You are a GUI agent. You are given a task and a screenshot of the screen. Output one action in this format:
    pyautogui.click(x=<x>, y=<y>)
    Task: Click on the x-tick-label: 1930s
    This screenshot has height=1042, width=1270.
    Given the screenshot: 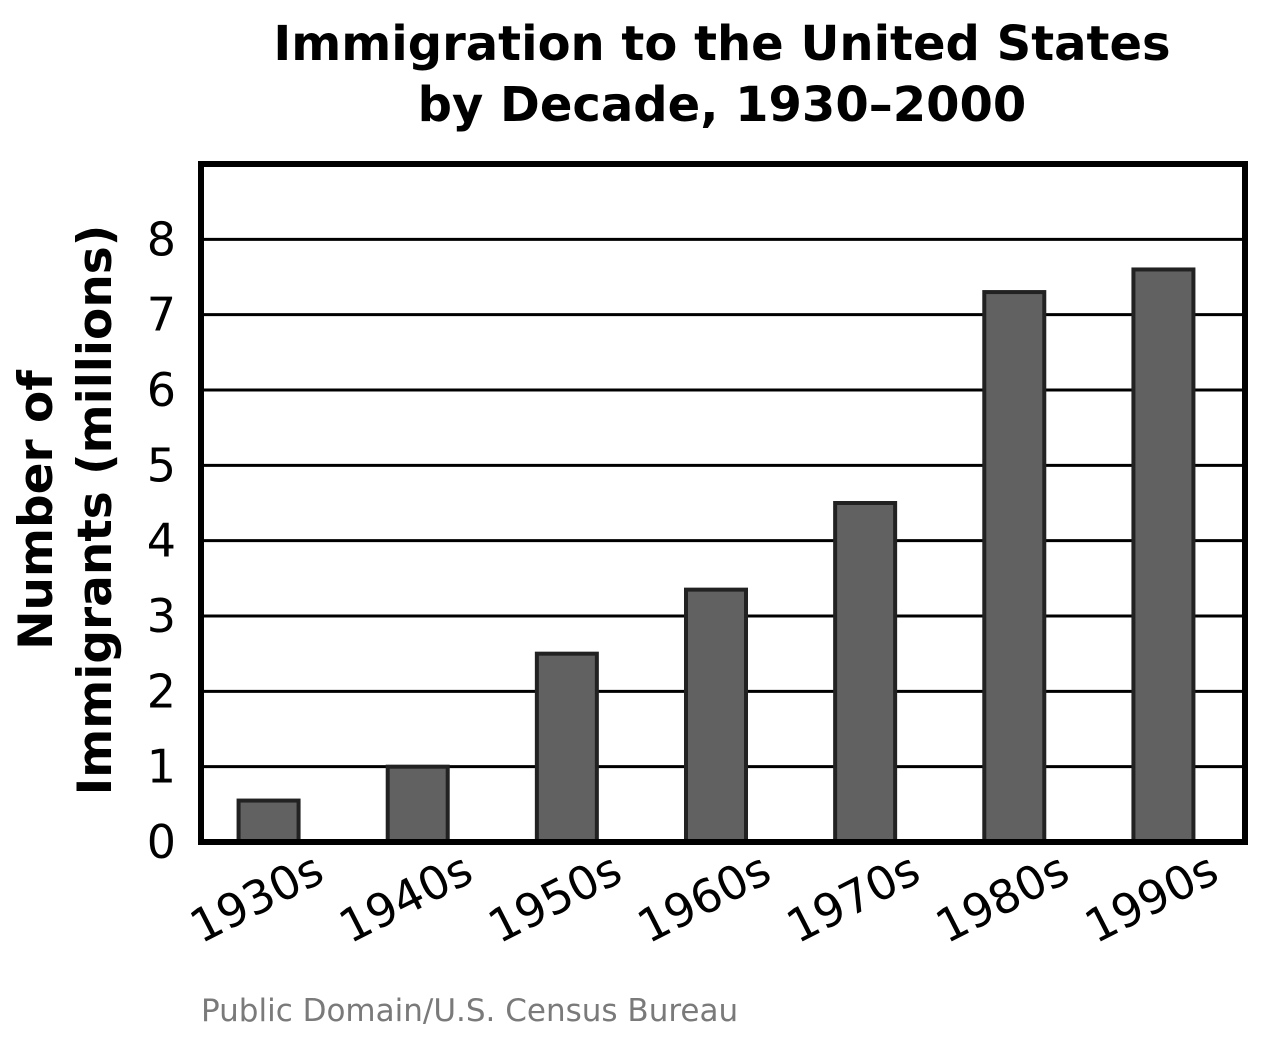 What is the action you would take?
    pyautogui.click(x=256, y=898)
    